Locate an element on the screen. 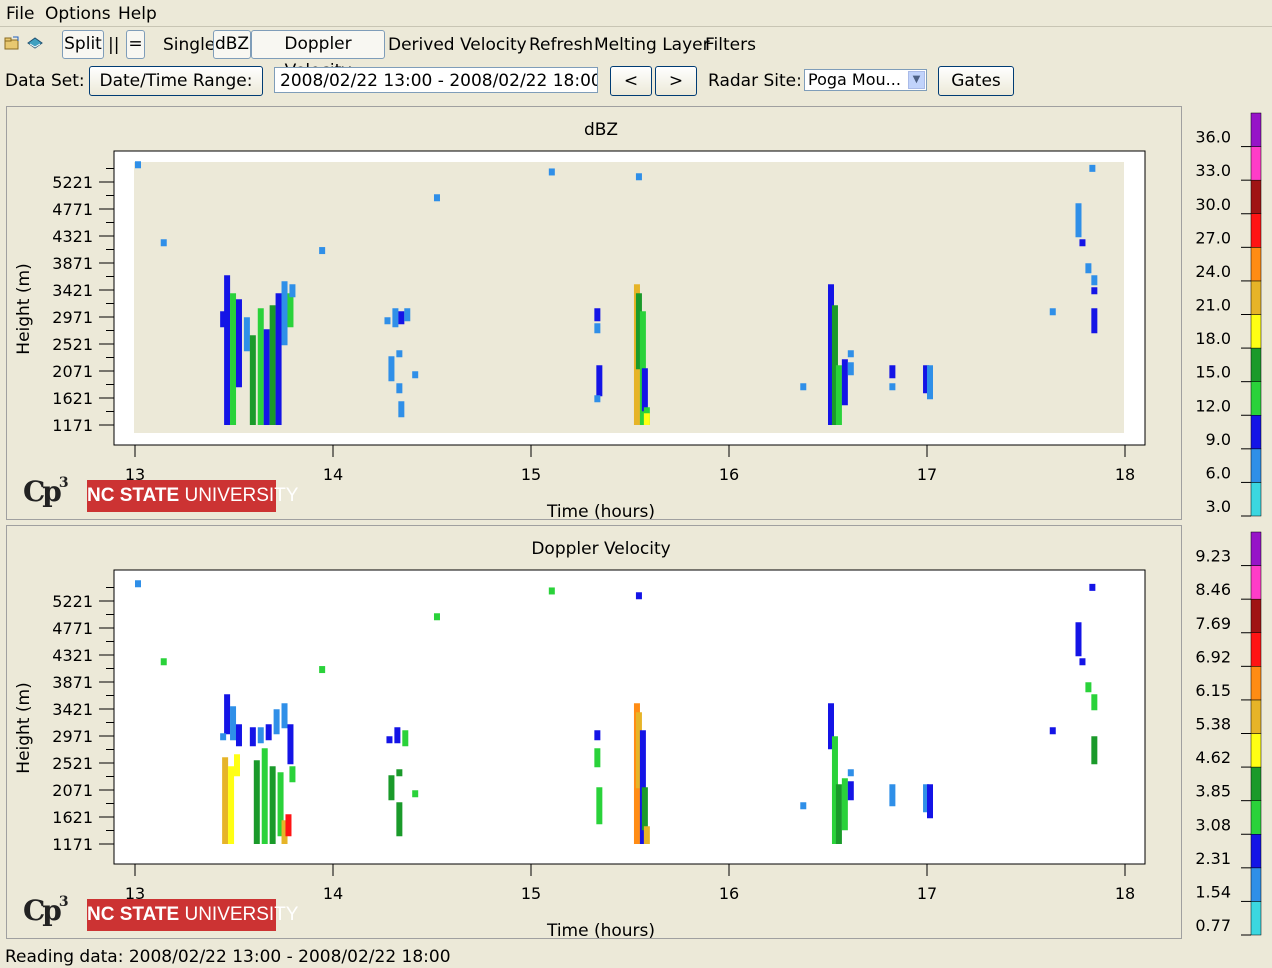 The height and width of the screenshot is (968, 1272). gates-button: Gates is located at coordinates (976, 81).